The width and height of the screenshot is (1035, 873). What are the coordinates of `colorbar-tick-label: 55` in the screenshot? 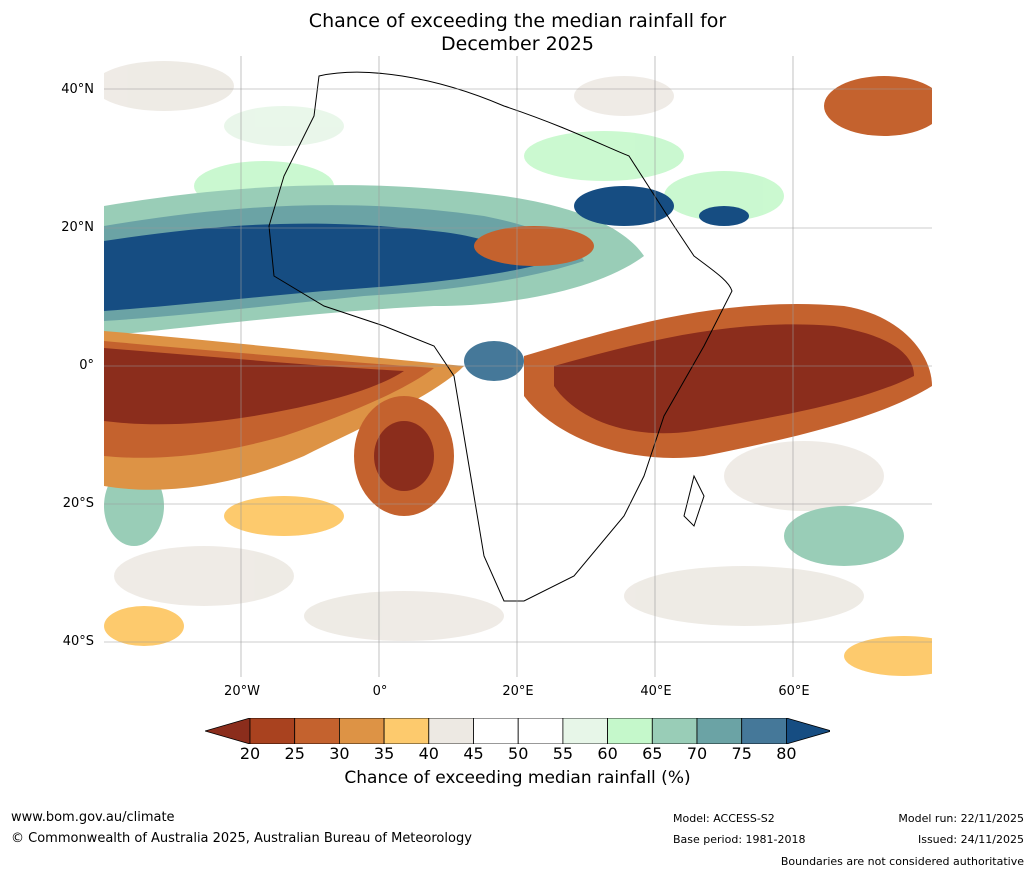 It's located at (563, 753).